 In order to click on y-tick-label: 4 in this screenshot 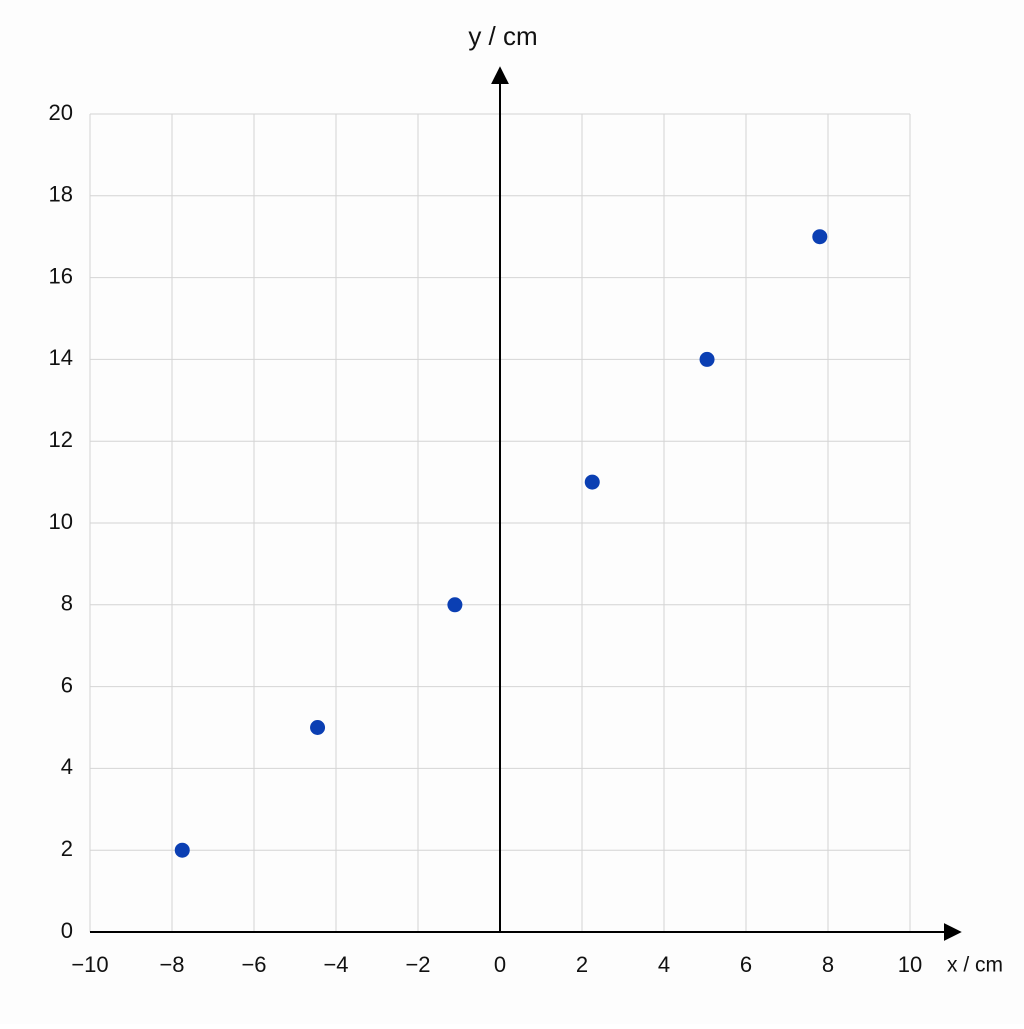, I will do `click(67, 766)`.